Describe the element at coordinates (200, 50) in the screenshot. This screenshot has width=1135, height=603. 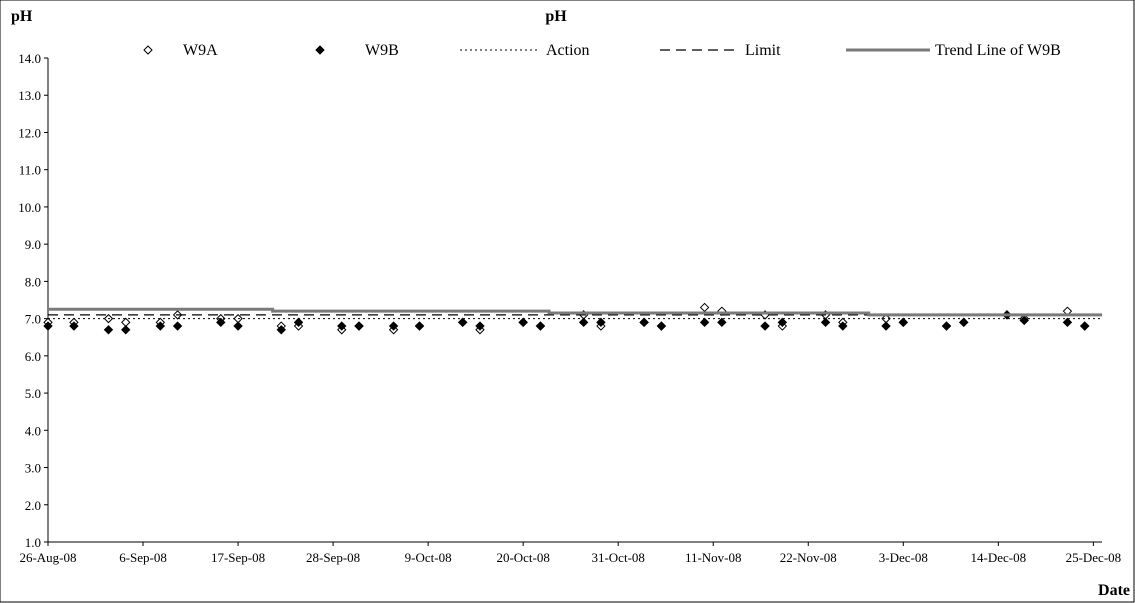
I see `legend-w9a-label: W9A` at that location.